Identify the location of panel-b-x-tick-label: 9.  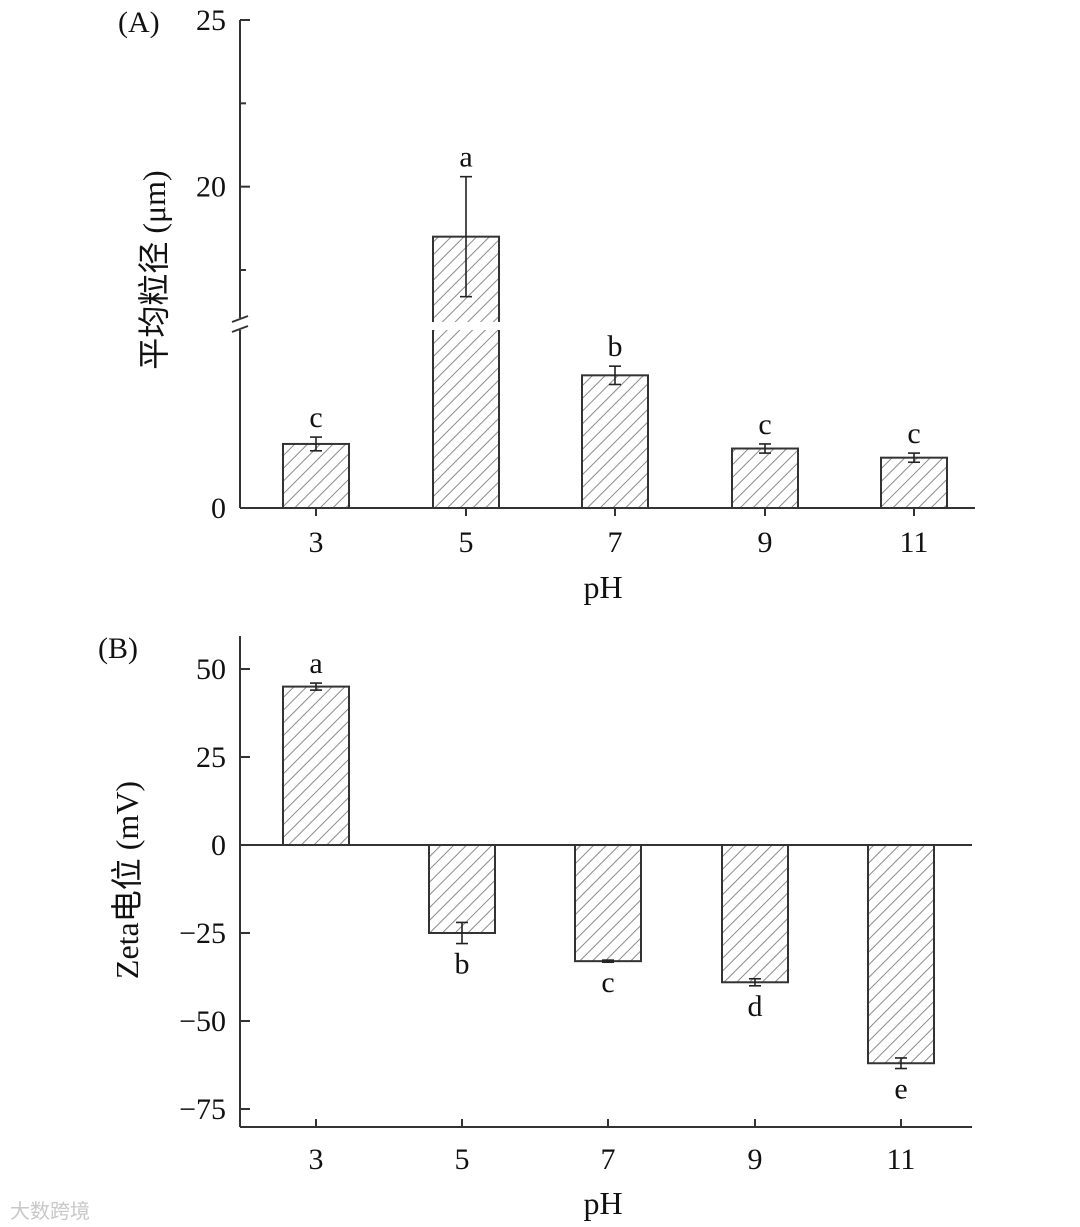
(755, 1159).